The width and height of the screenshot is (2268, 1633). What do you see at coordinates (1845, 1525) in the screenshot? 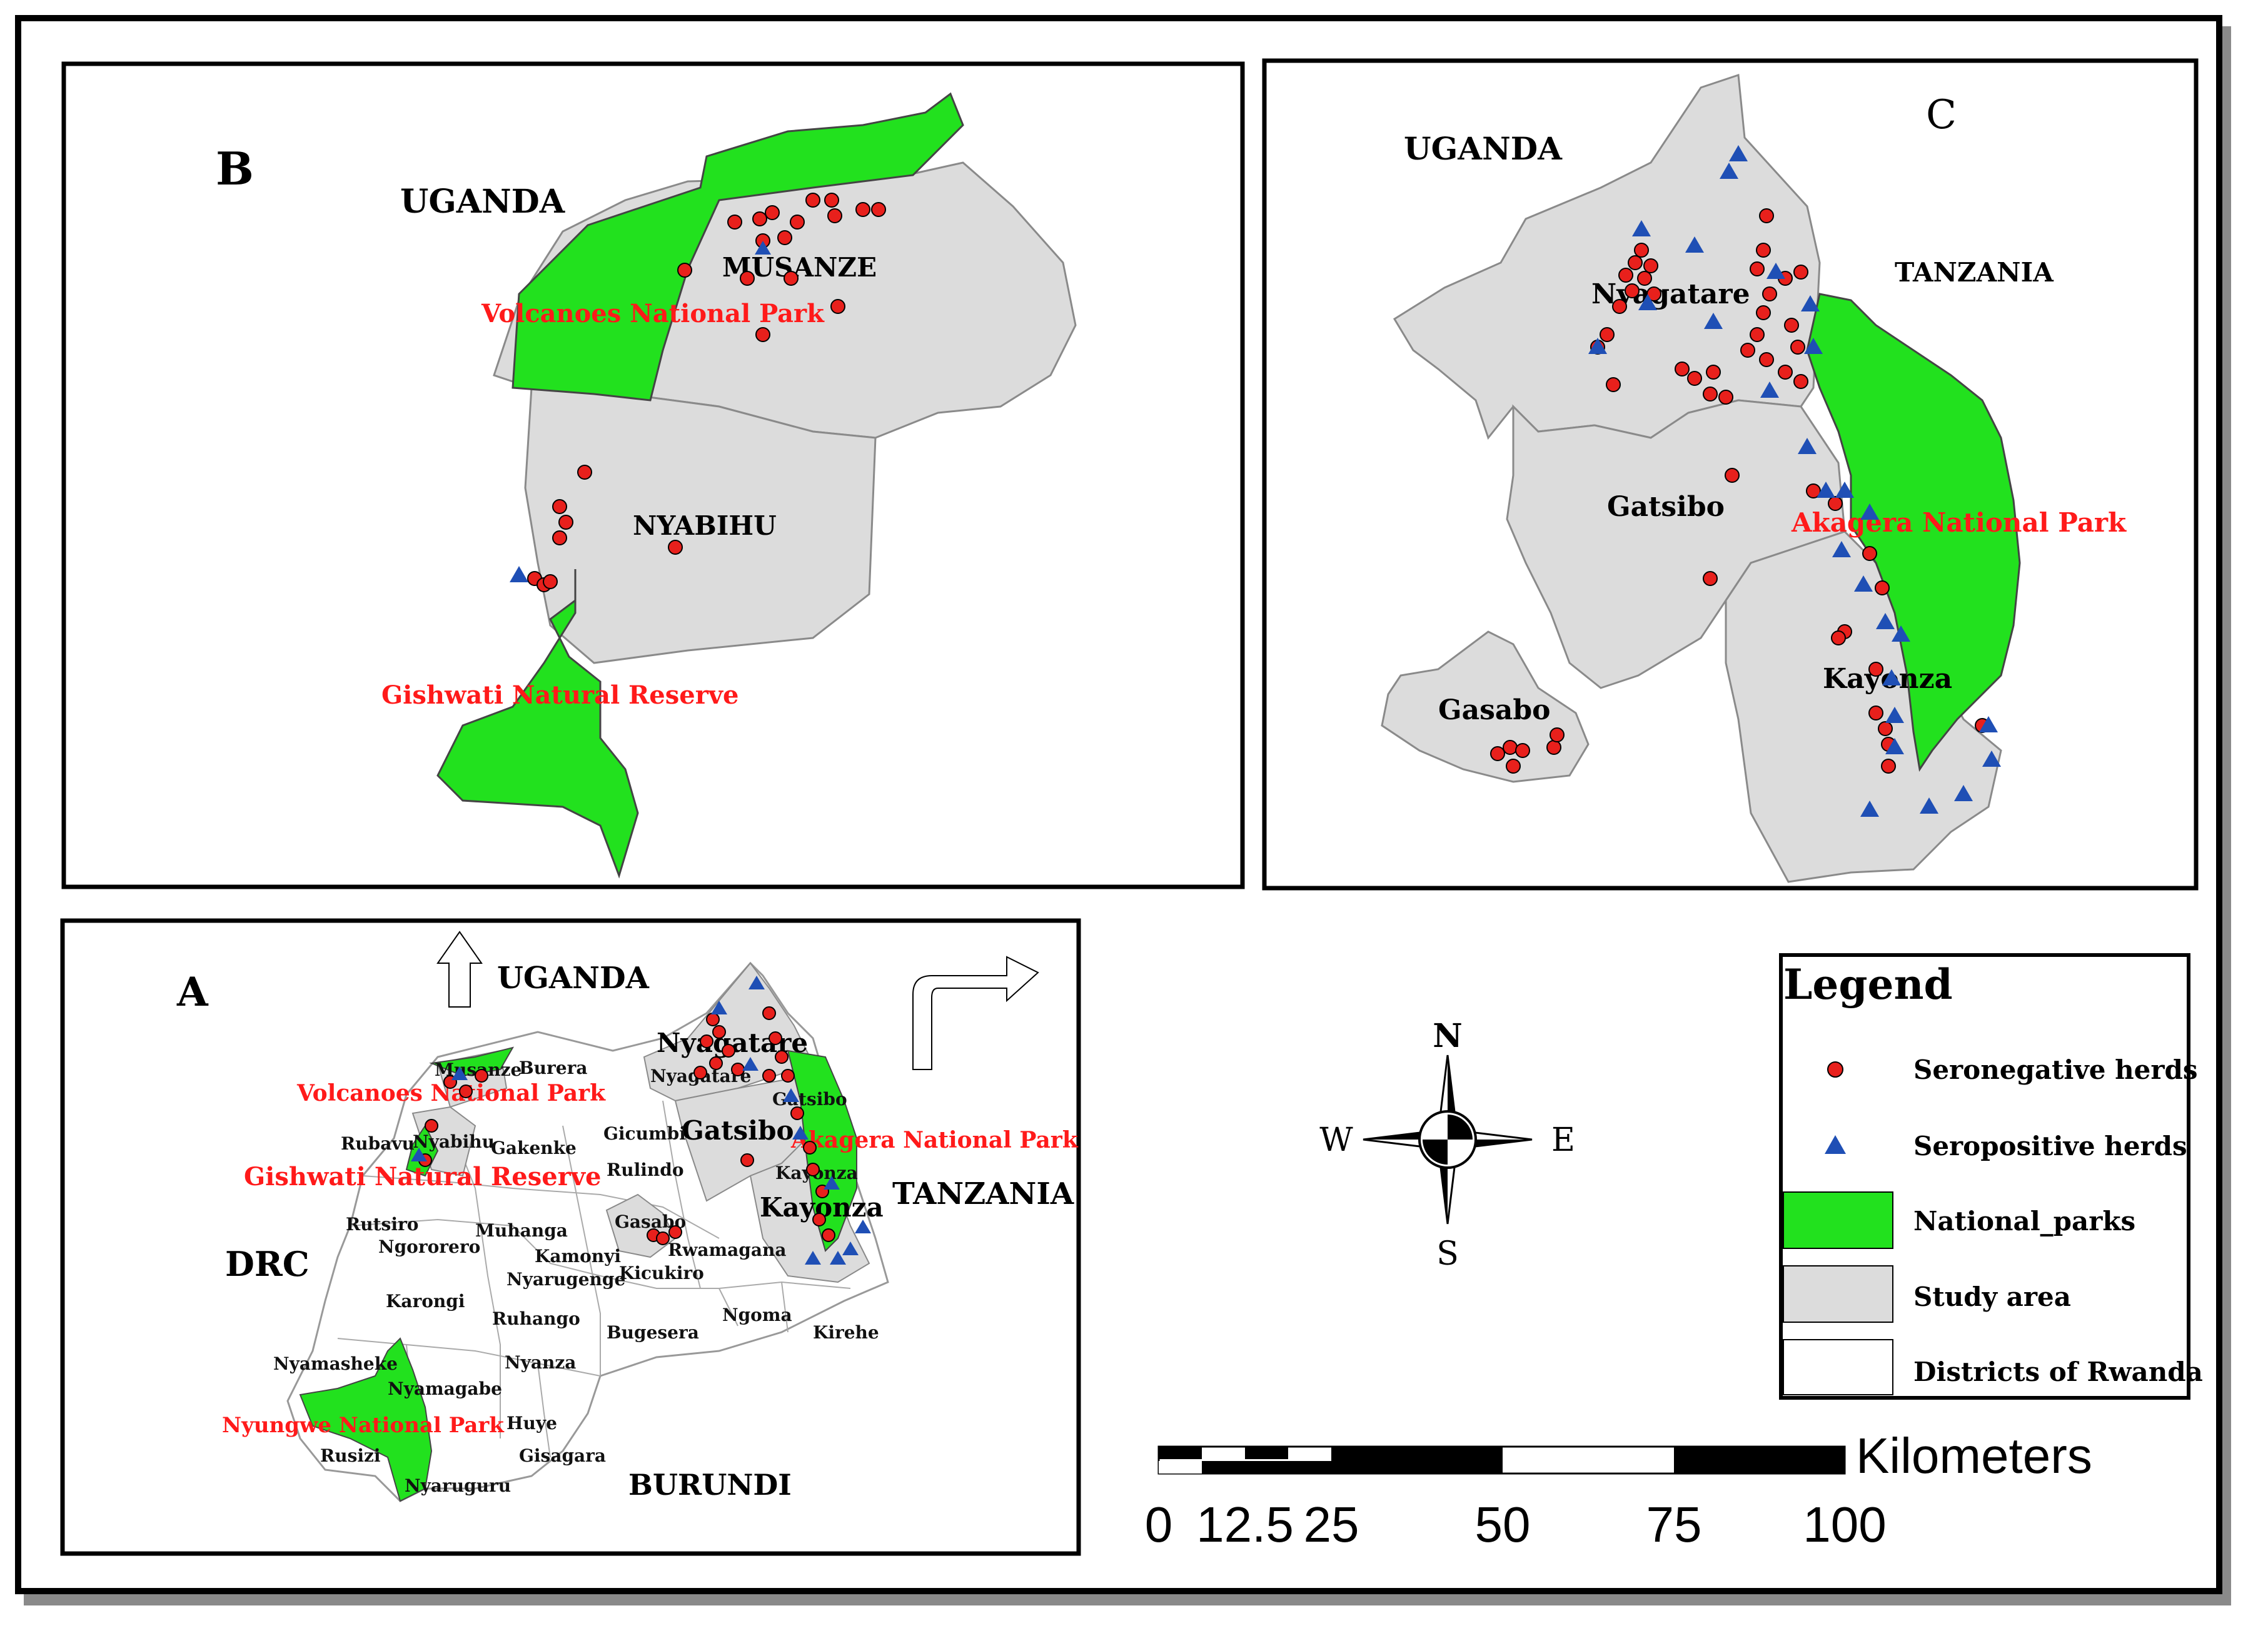
I see `scale-tick-label: 100` at bounding box center [1845, 1525].